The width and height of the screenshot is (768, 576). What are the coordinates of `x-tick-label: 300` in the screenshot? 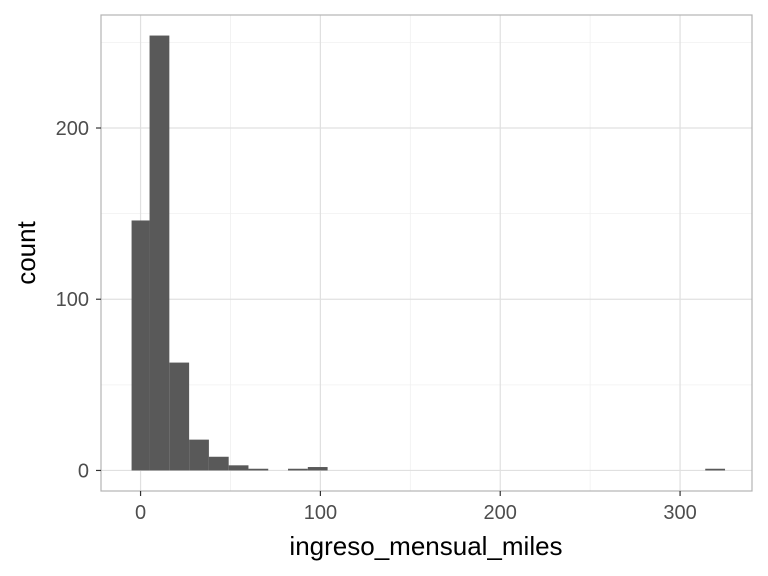 It's located at (679, 513).